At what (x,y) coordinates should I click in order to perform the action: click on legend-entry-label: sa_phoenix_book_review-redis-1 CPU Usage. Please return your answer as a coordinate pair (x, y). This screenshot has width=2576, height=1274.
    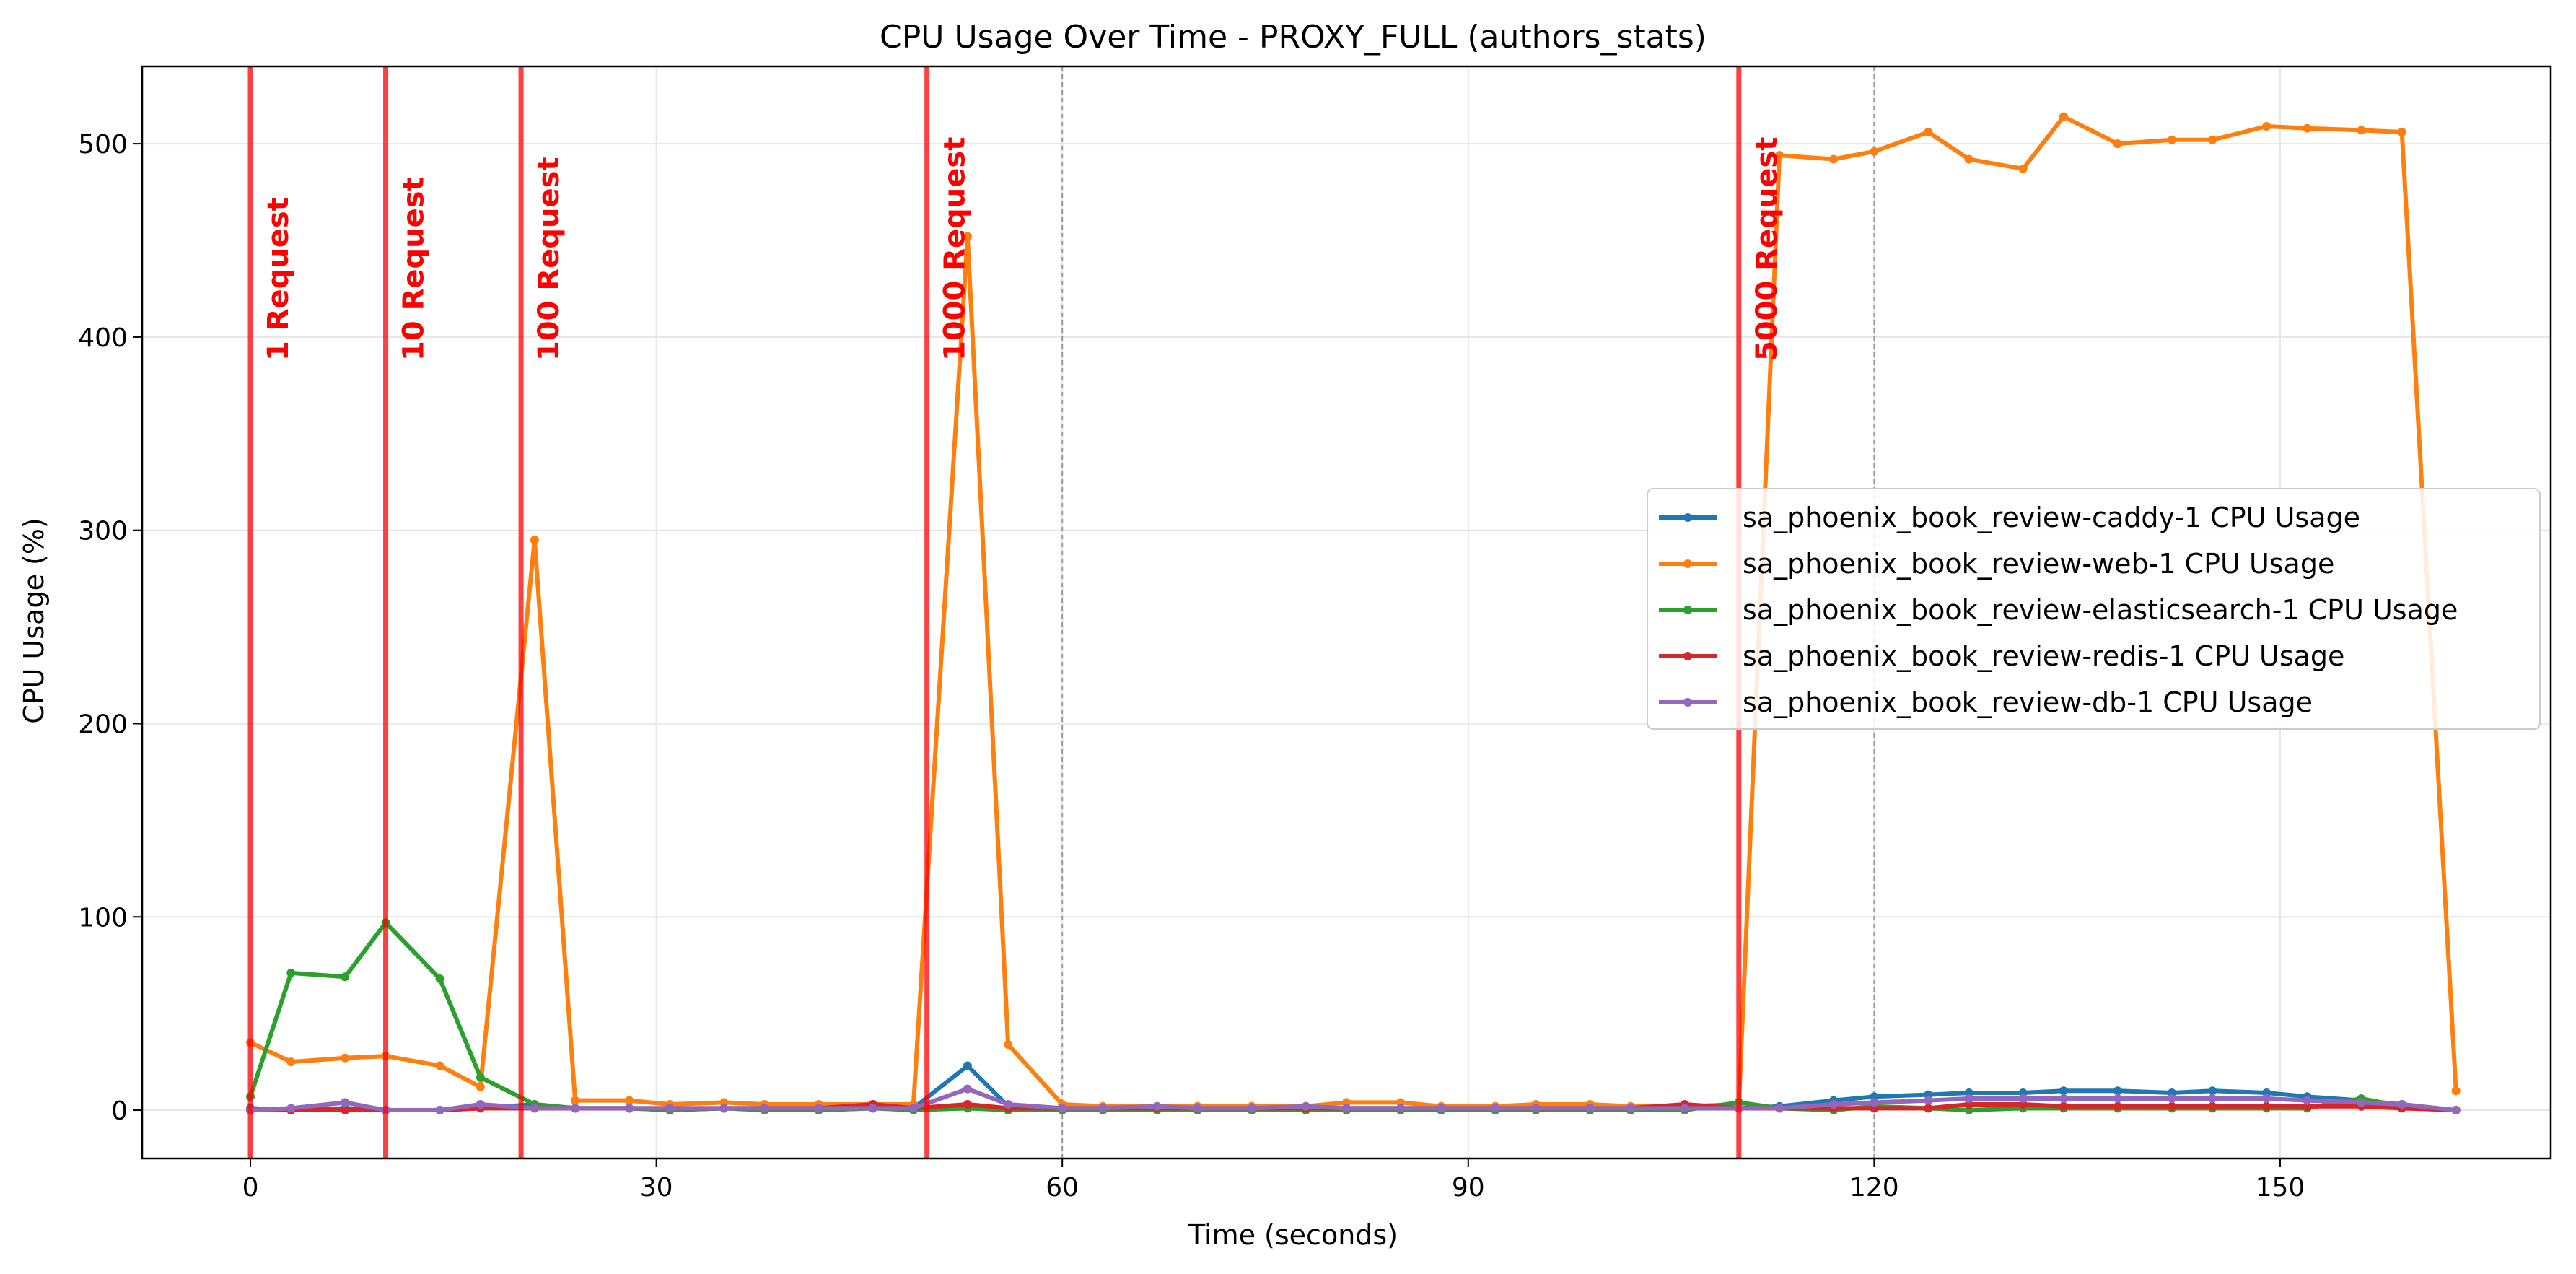
    Looking at the image, I should click on (2043, 656).